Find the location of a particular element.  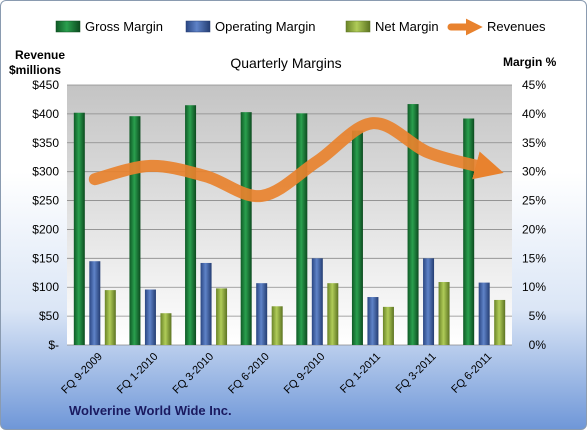

revenue-line is located at coordinates (296, 160).